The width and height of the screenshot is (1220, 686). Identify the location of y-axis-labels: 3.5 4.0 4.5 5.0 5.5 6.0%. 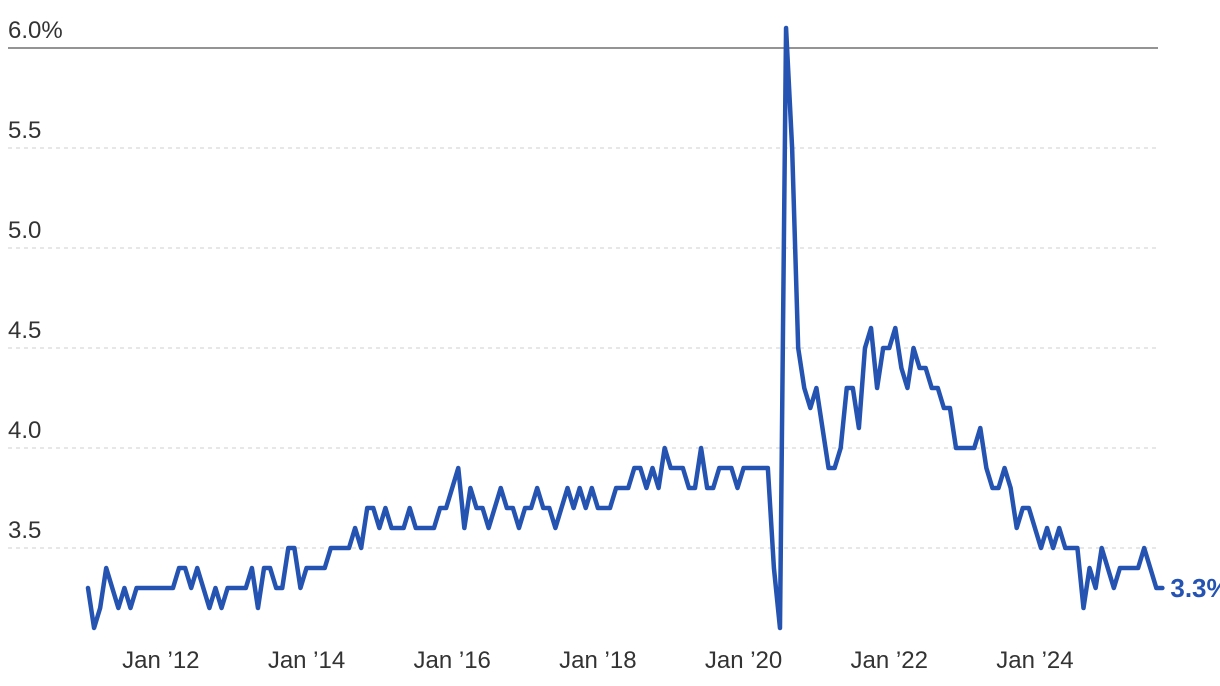
(35, 280).